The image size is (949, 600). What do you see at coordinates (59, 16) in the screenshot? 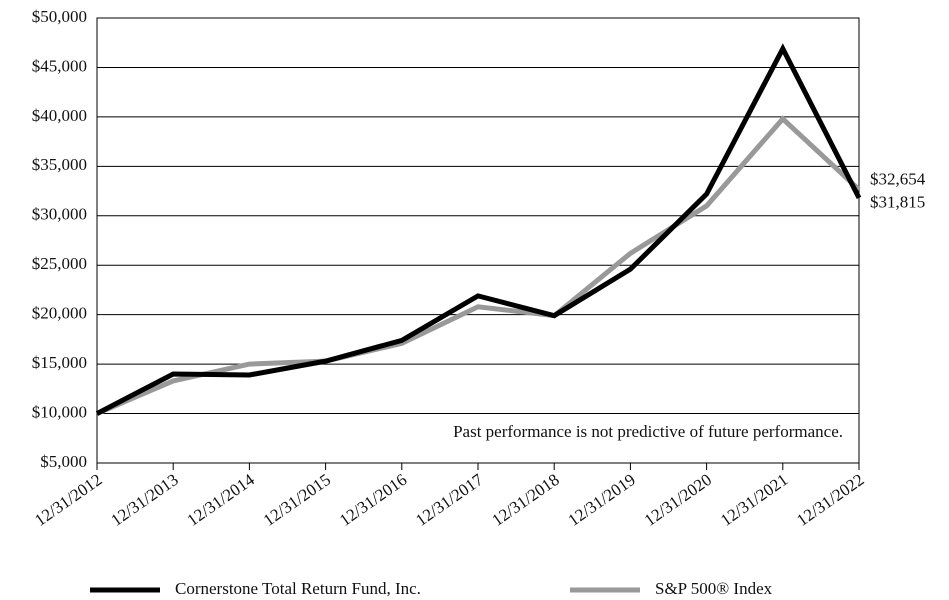
I see `y-tick-label: $50,000` at bounding box center [59, 16].